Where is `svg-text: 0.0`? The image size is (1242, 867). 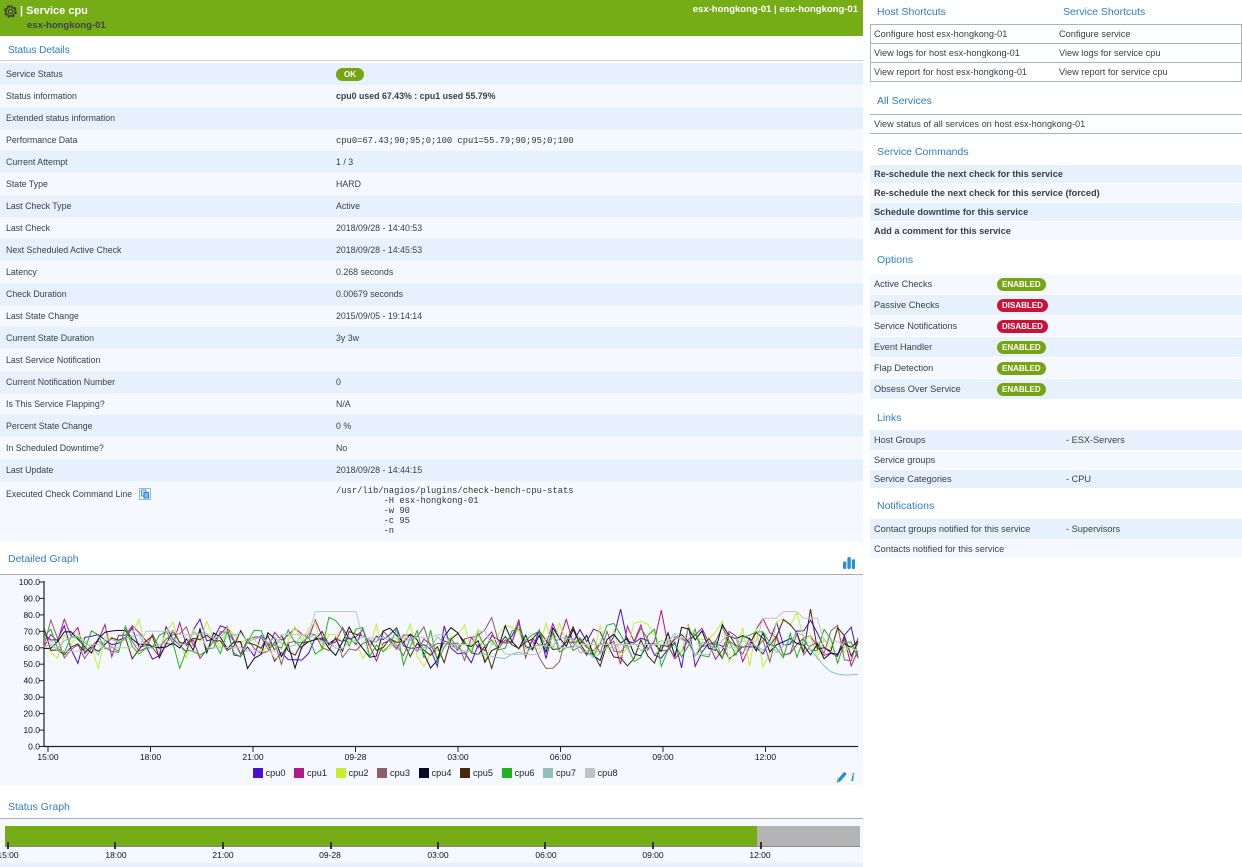 svg-text: 0.0 is located at coordinates (34, 747).